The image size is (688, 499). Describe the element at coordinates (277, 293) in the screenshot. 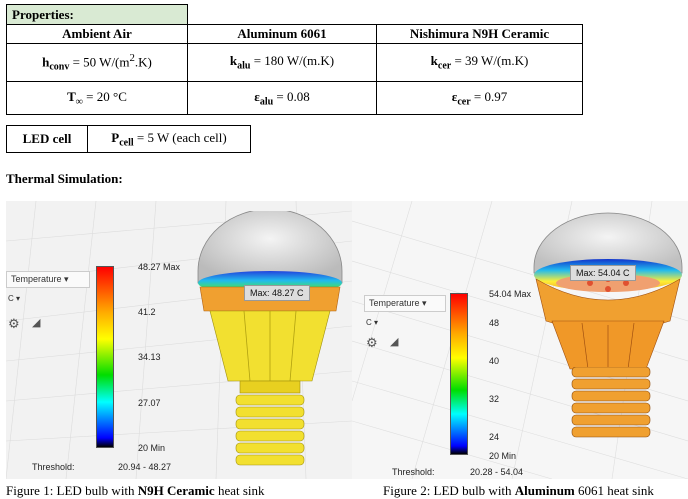

I see `max-temperature-label: Max: 48.27 C` at that location.